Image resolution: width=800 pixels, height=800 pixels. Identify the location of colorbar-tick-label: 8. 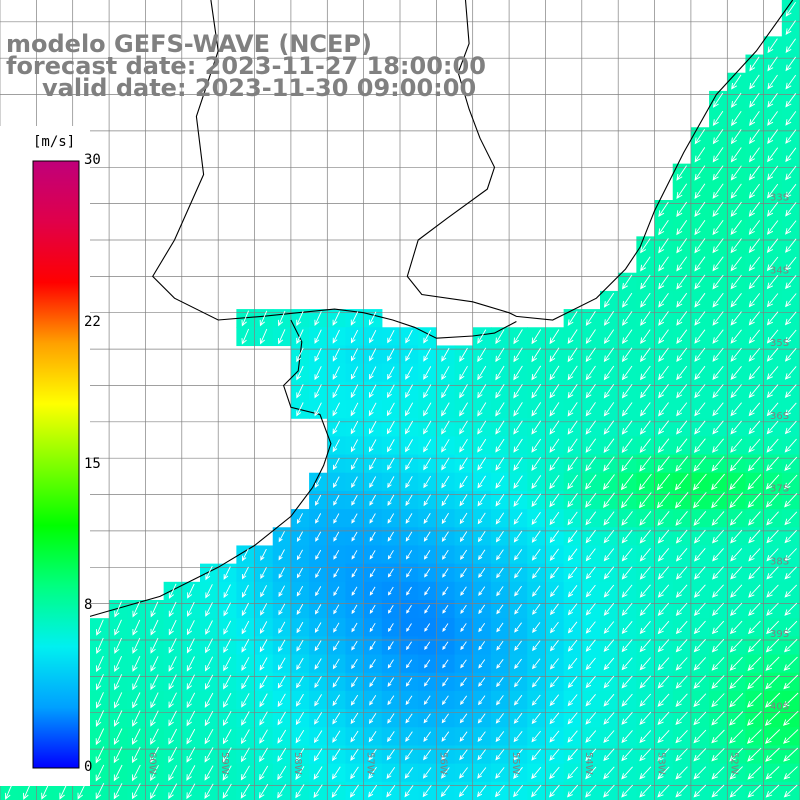
(88, 605).